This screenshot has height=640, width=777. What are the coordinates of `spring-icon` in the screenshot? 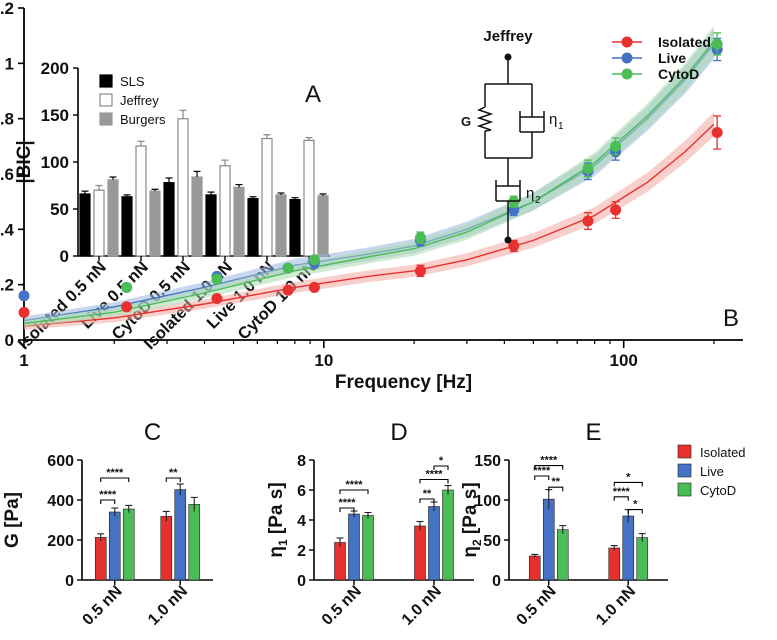 It's located at (485, 119).